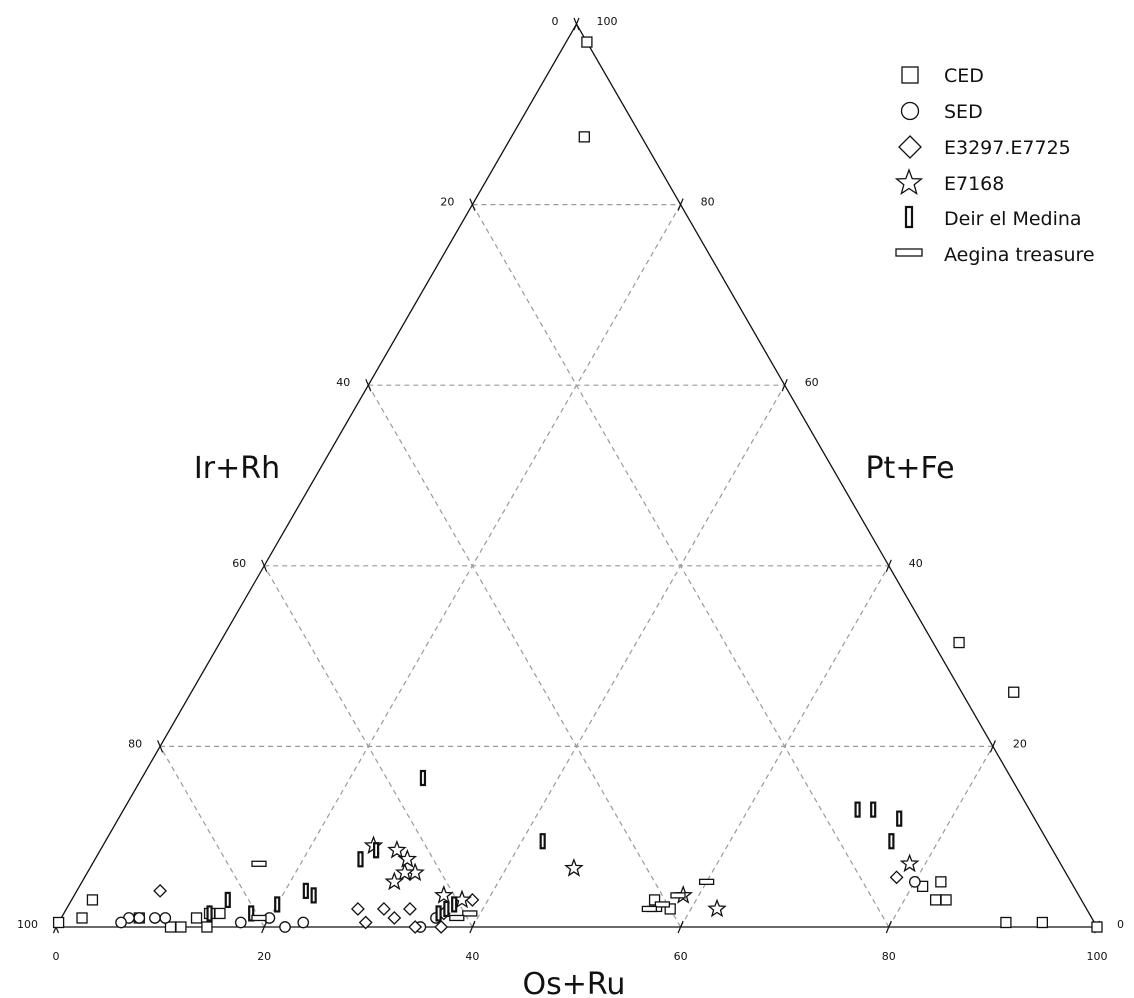 The image size is (1134, 998). What do you see at coordinates (237, 468) in the screenshot?
I see `left-axis-title: Ir+Rh` at bounding box center [237, 468].